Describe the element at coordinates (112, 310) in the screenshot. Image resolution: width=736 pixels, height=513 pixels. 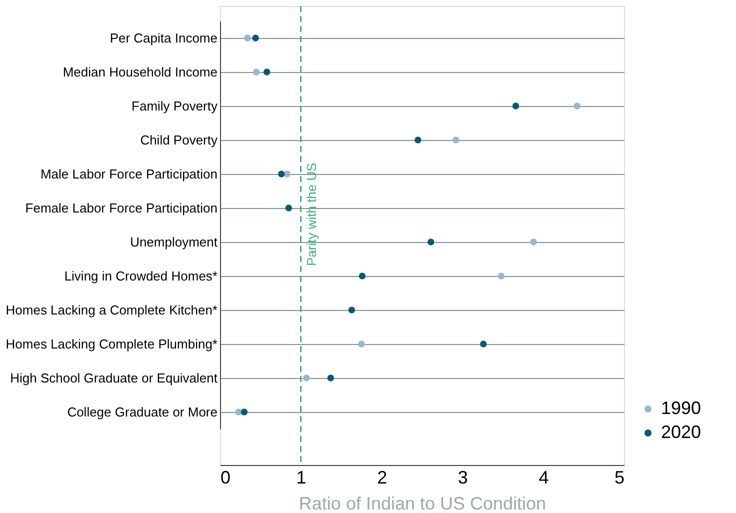
I see `y-tick-label: Homes Lacking a Complete Kitchen*` at that location.